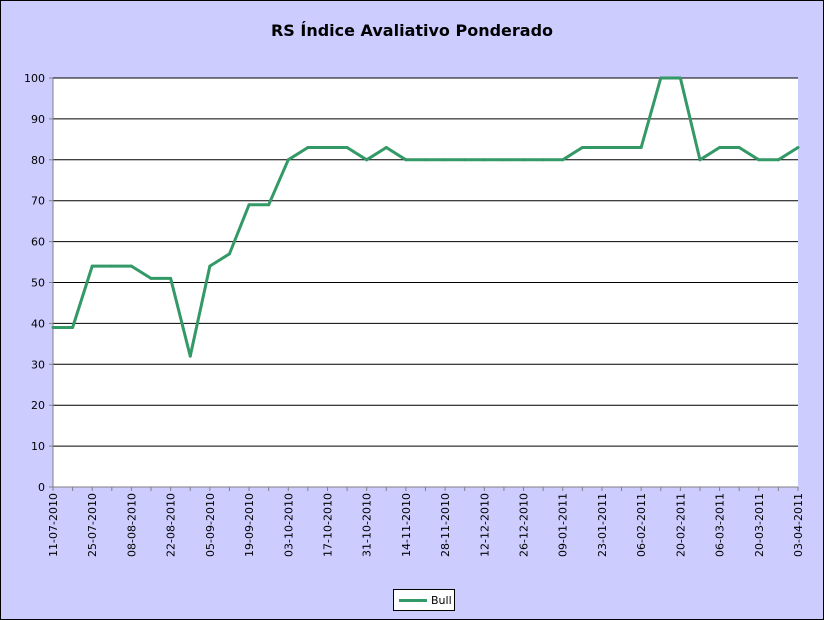 The image size is (824, 620). I want to click on y-tick-label: 10, so click(38, 446).